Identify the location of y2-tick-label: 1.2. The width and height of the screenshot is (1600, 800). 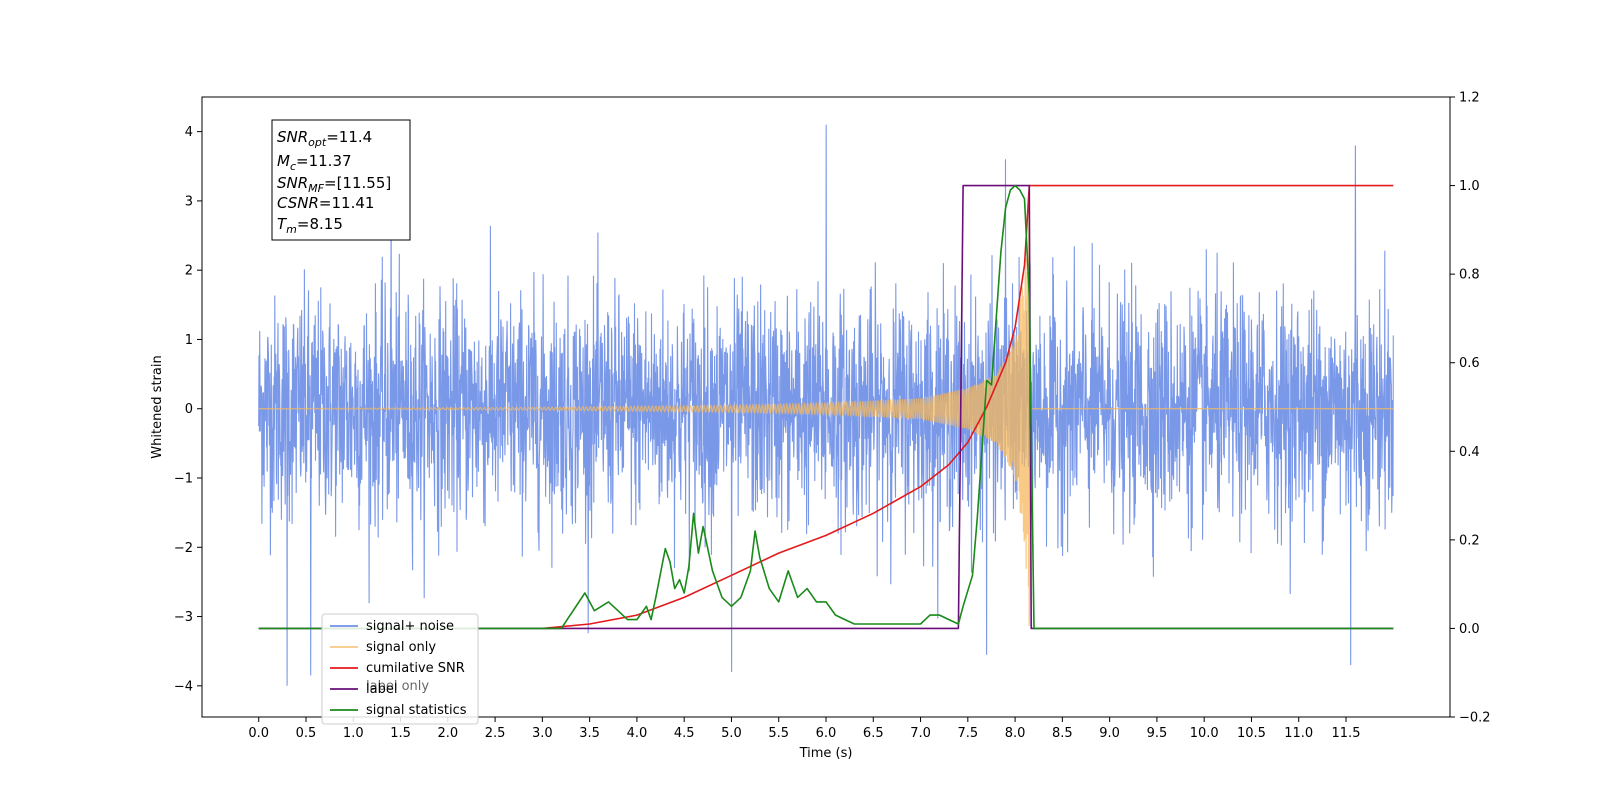
(1469, 98).